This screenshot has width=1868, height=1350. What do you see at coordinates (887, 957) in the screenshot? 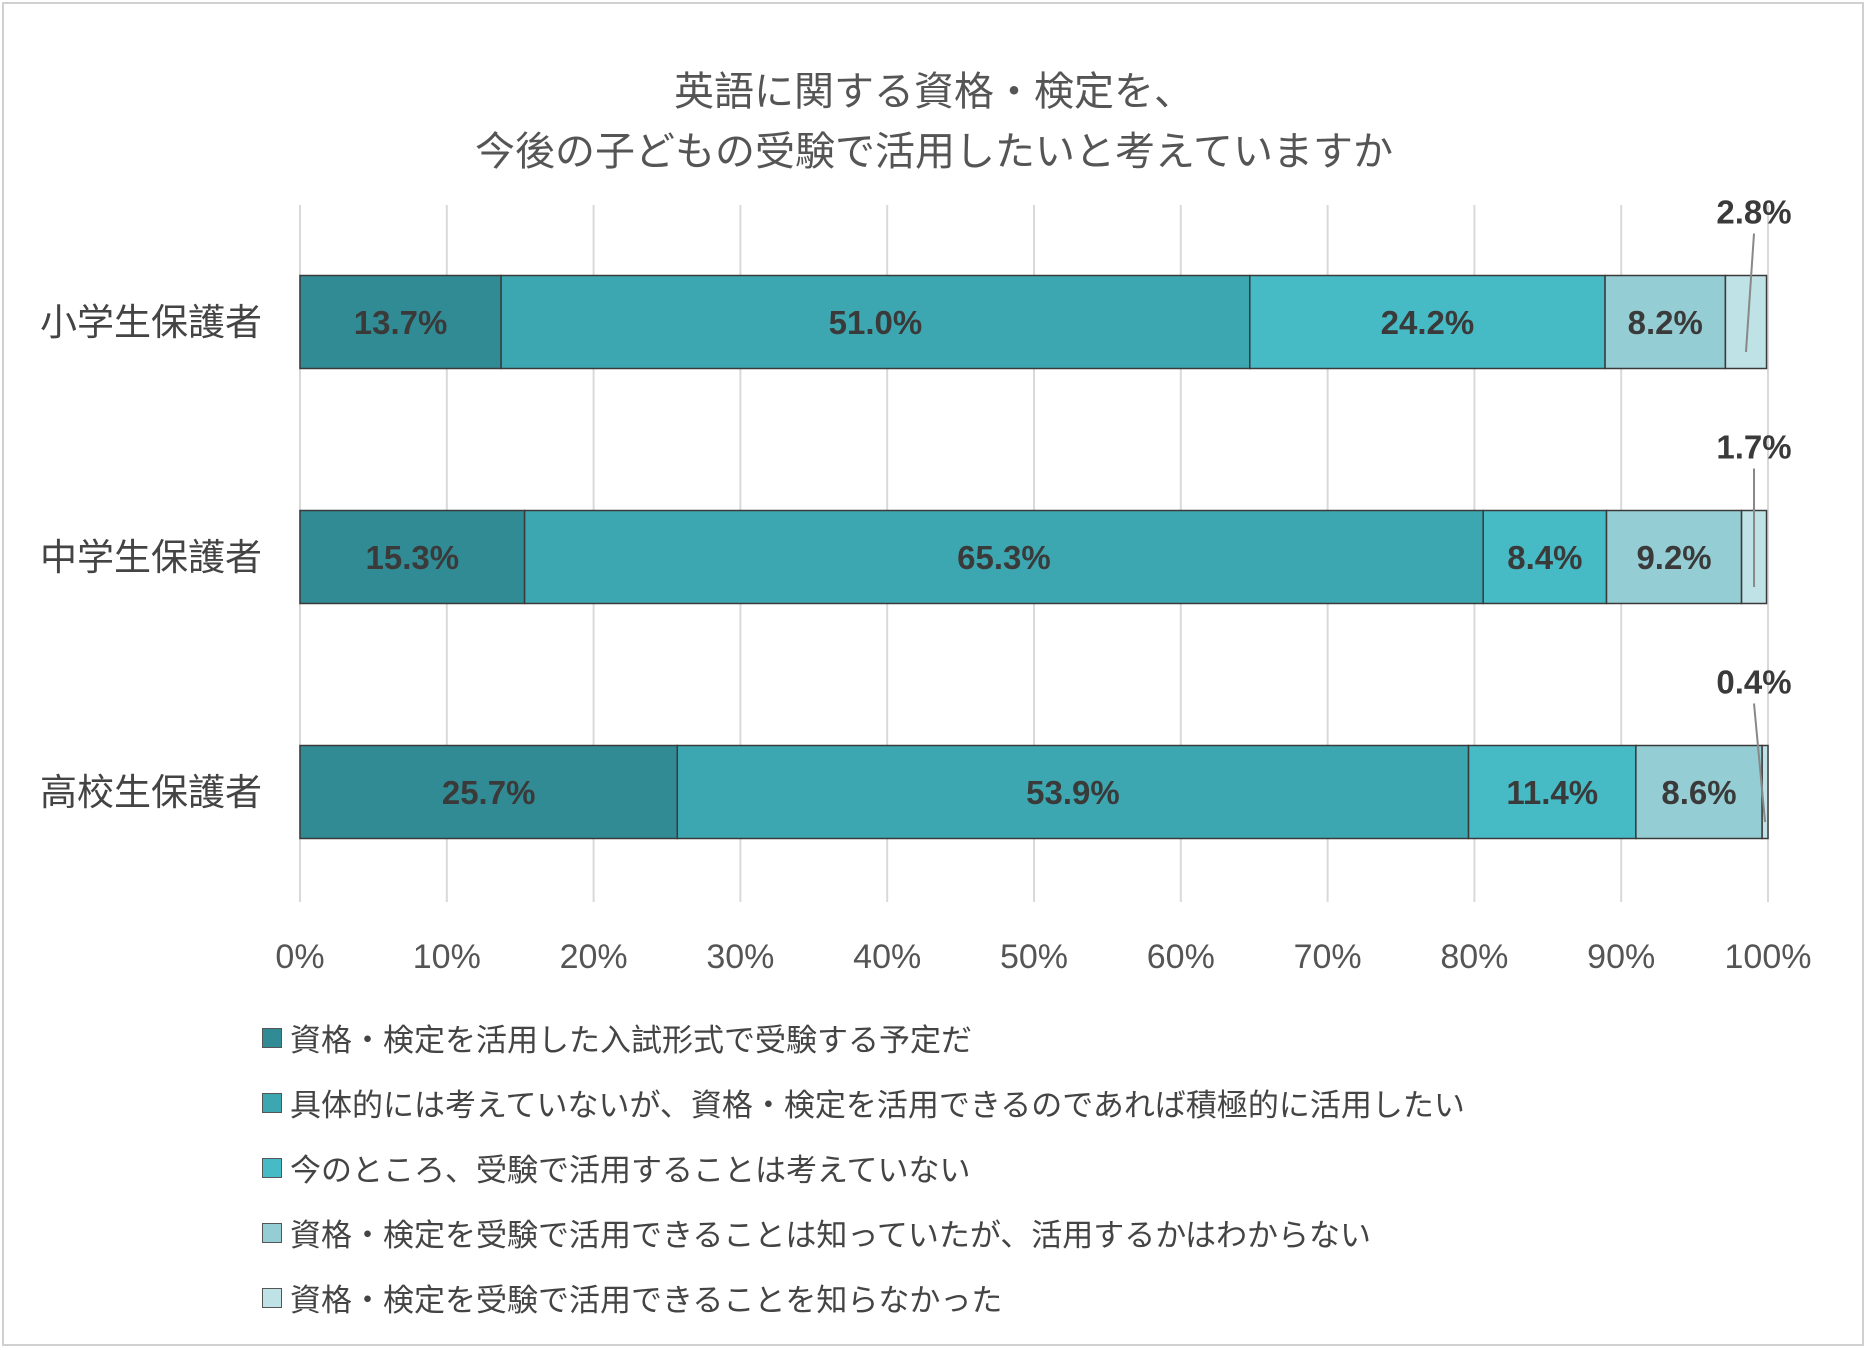
I see `x-tick-label-4: 40%` at bounding box center [887, 957].